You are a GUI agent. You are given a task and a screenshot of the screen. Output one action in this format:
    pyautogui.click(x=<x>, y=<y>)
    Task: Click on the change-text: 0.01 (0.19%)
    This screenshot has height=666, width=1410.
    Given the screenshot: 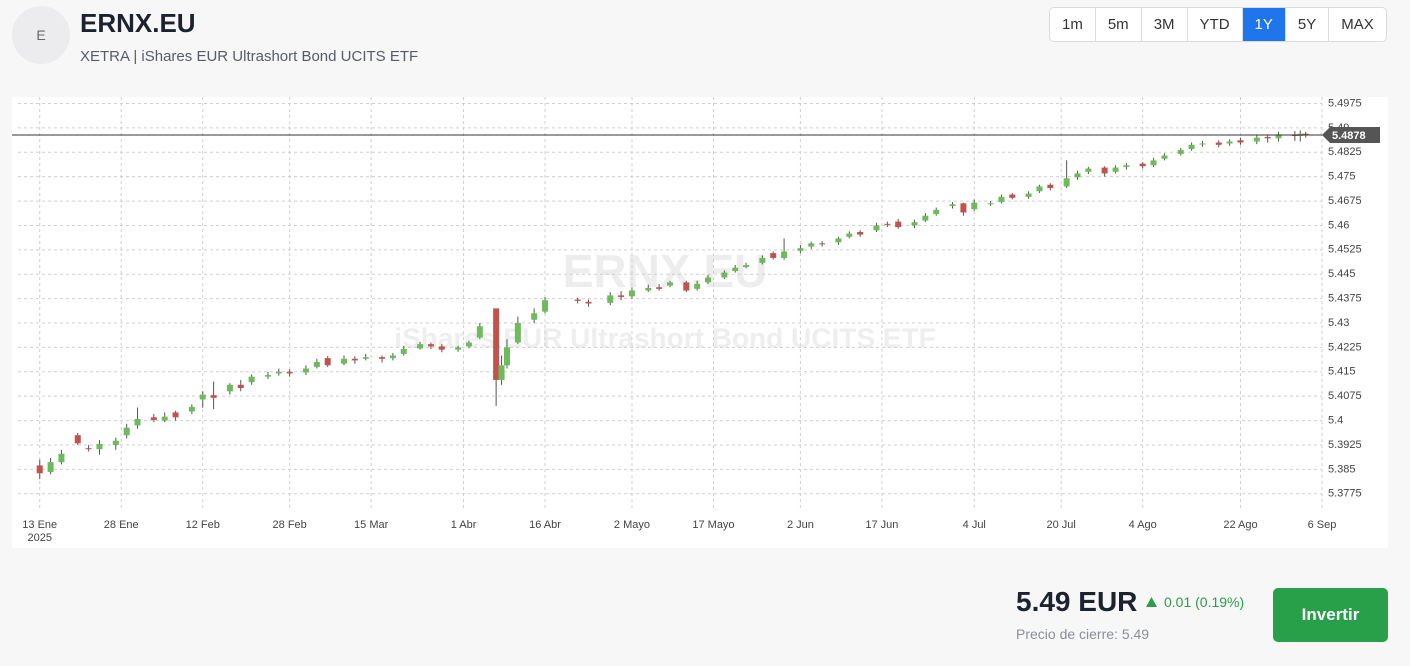 What is the action you would take?
    pyautogui.click(x=1204, y=602)
    